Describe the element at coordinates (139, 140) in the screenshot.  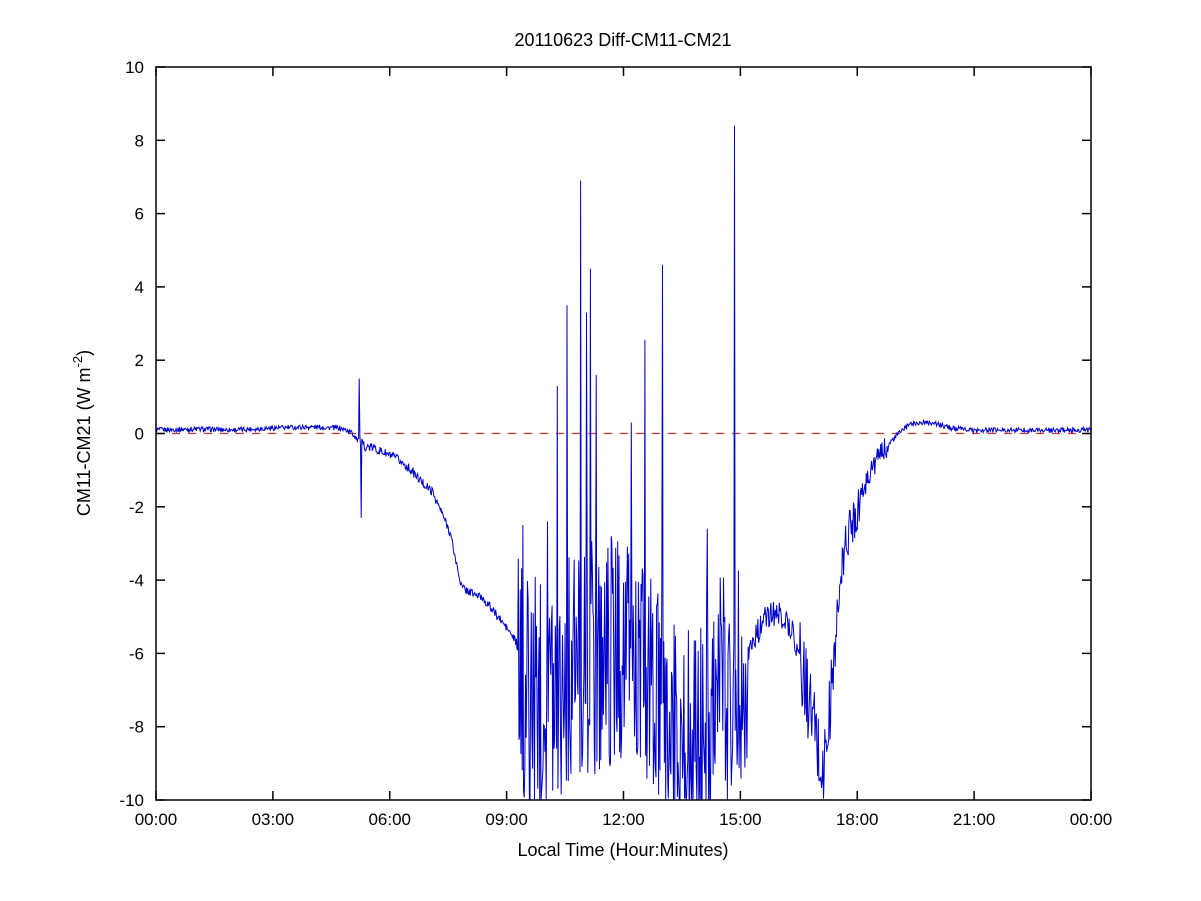
I see `y-tick-label: 8` at that location.